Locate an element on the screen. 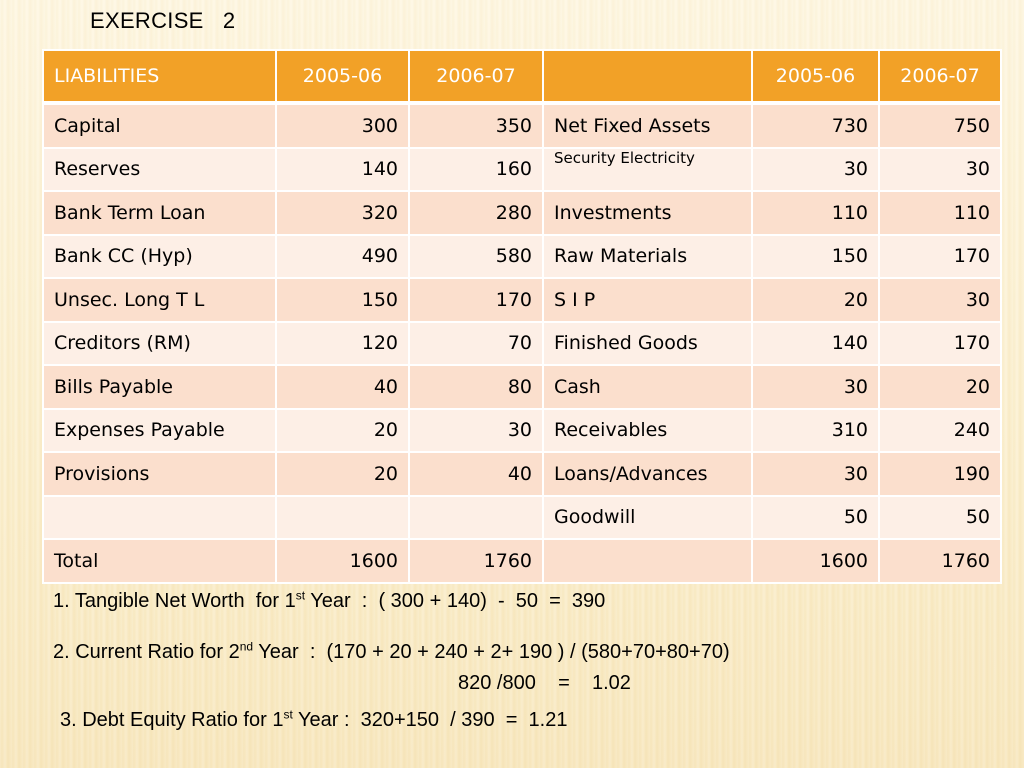 This screenshot has height=768, width=1024. liability-value-2006-07: 80 is located at coordinates (476, 387).